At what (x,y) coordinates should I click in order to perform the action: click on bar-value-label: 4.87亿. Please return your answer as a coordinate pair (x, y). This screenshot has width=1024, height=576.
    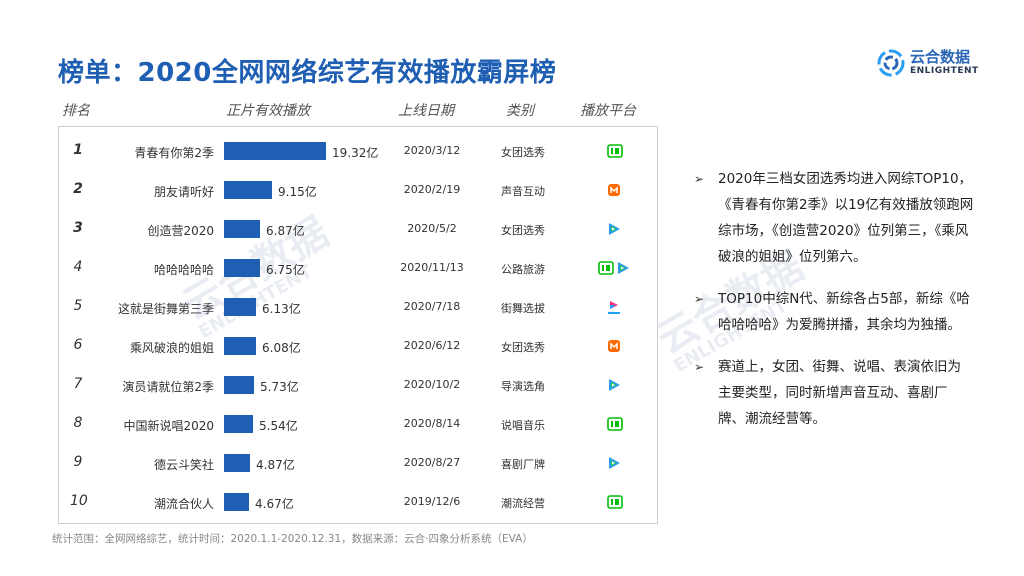
    Looking at the image, I should click on (275, 465).